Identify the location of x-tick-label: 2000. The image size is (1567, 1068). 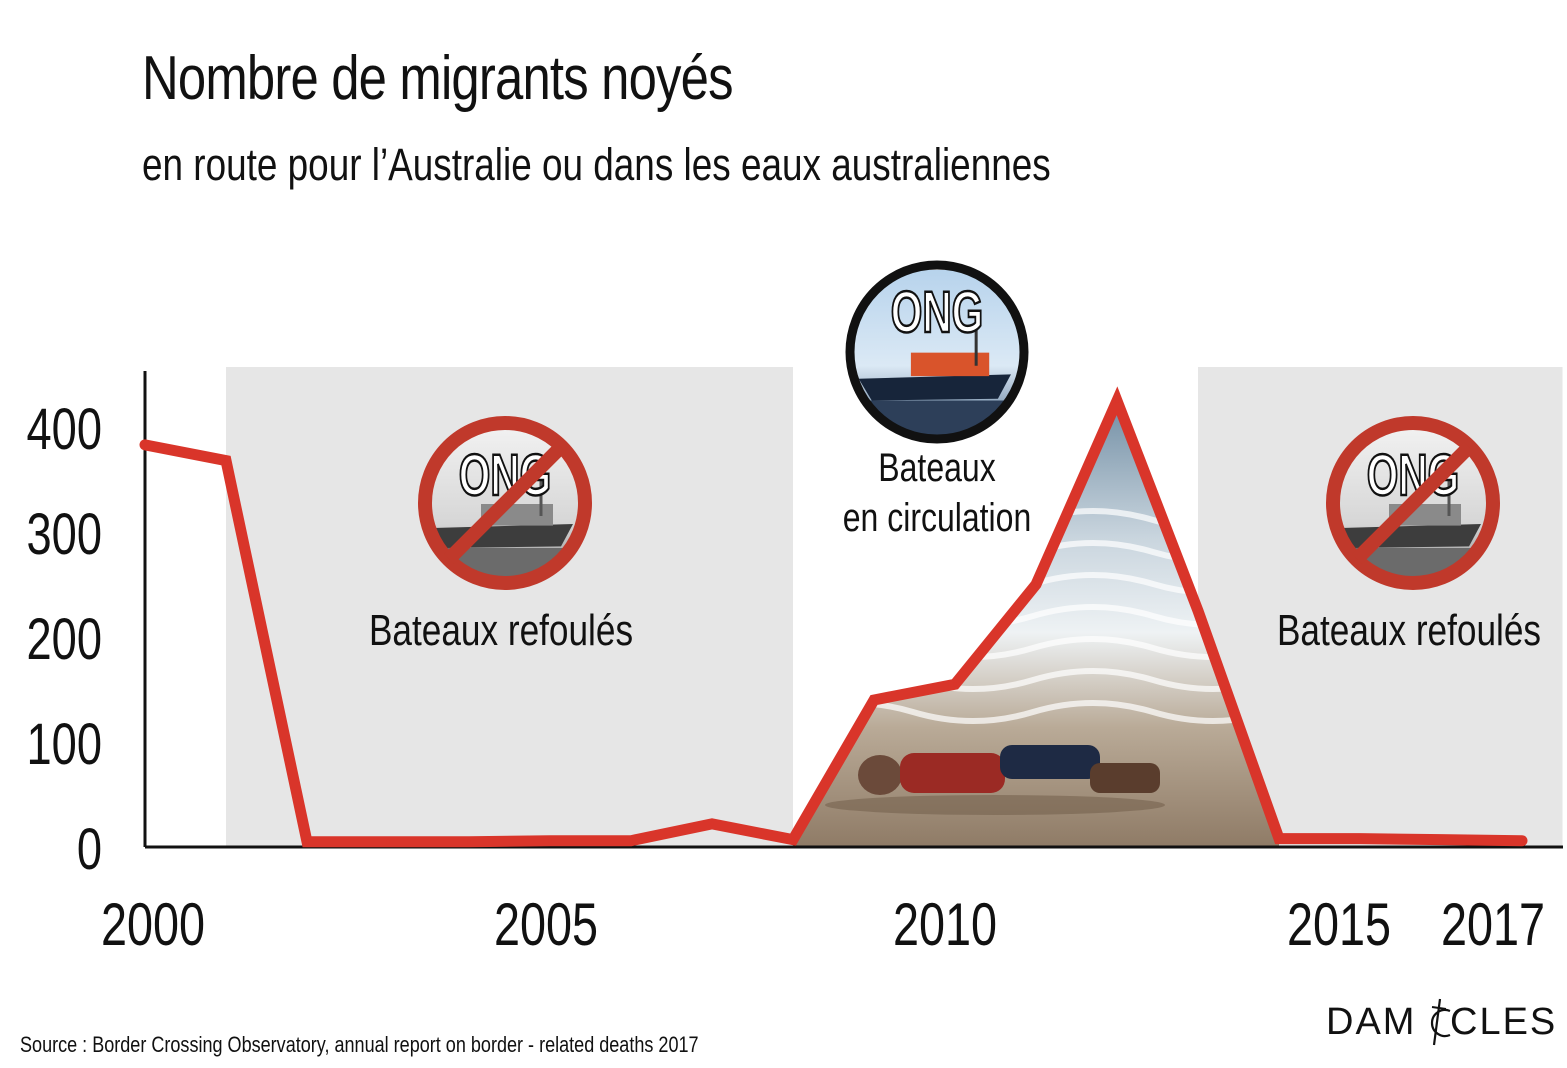
(153, 924).